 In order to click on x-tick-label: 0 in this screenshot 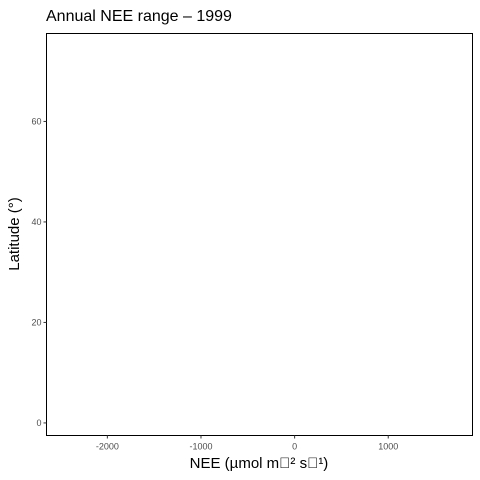, I will do `click(294, 447)`.